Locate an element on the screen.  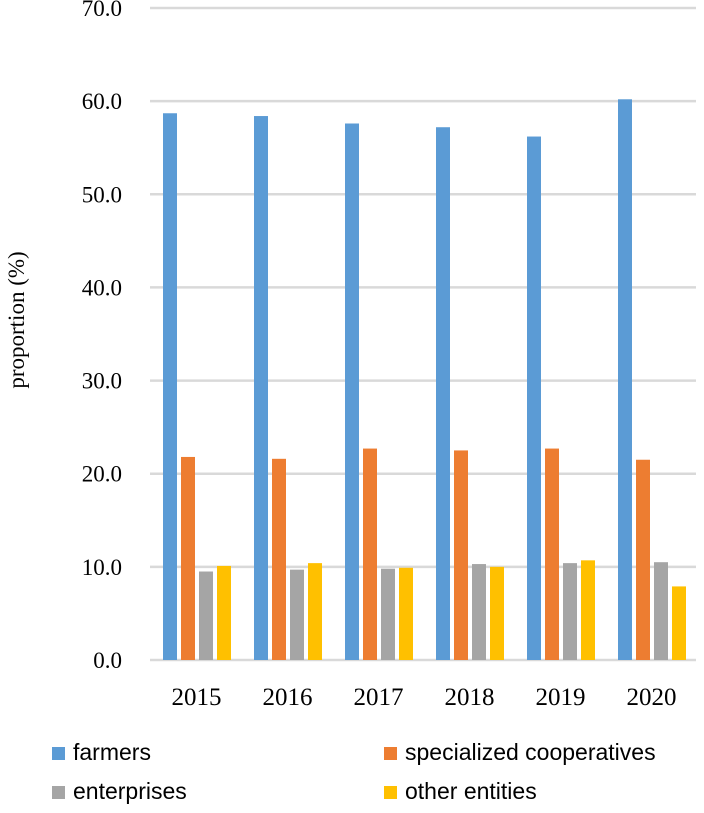
y-axis-title: proportion (%) is located at coordinates (16, 319).